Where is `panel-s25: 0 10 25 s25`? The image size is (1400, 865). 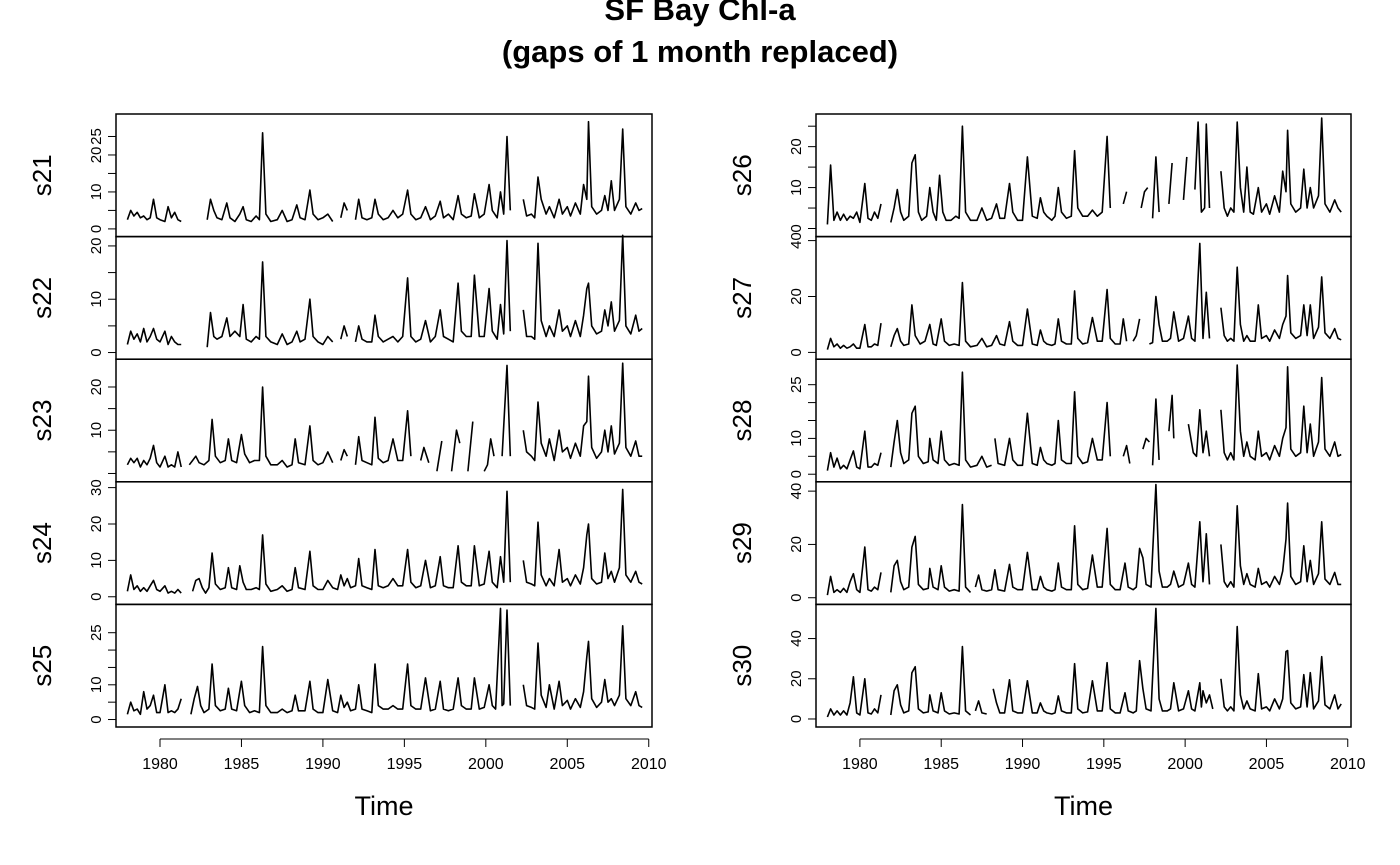 panel-s25: 0 10 25 s25 is located at coordinates (340, 665).